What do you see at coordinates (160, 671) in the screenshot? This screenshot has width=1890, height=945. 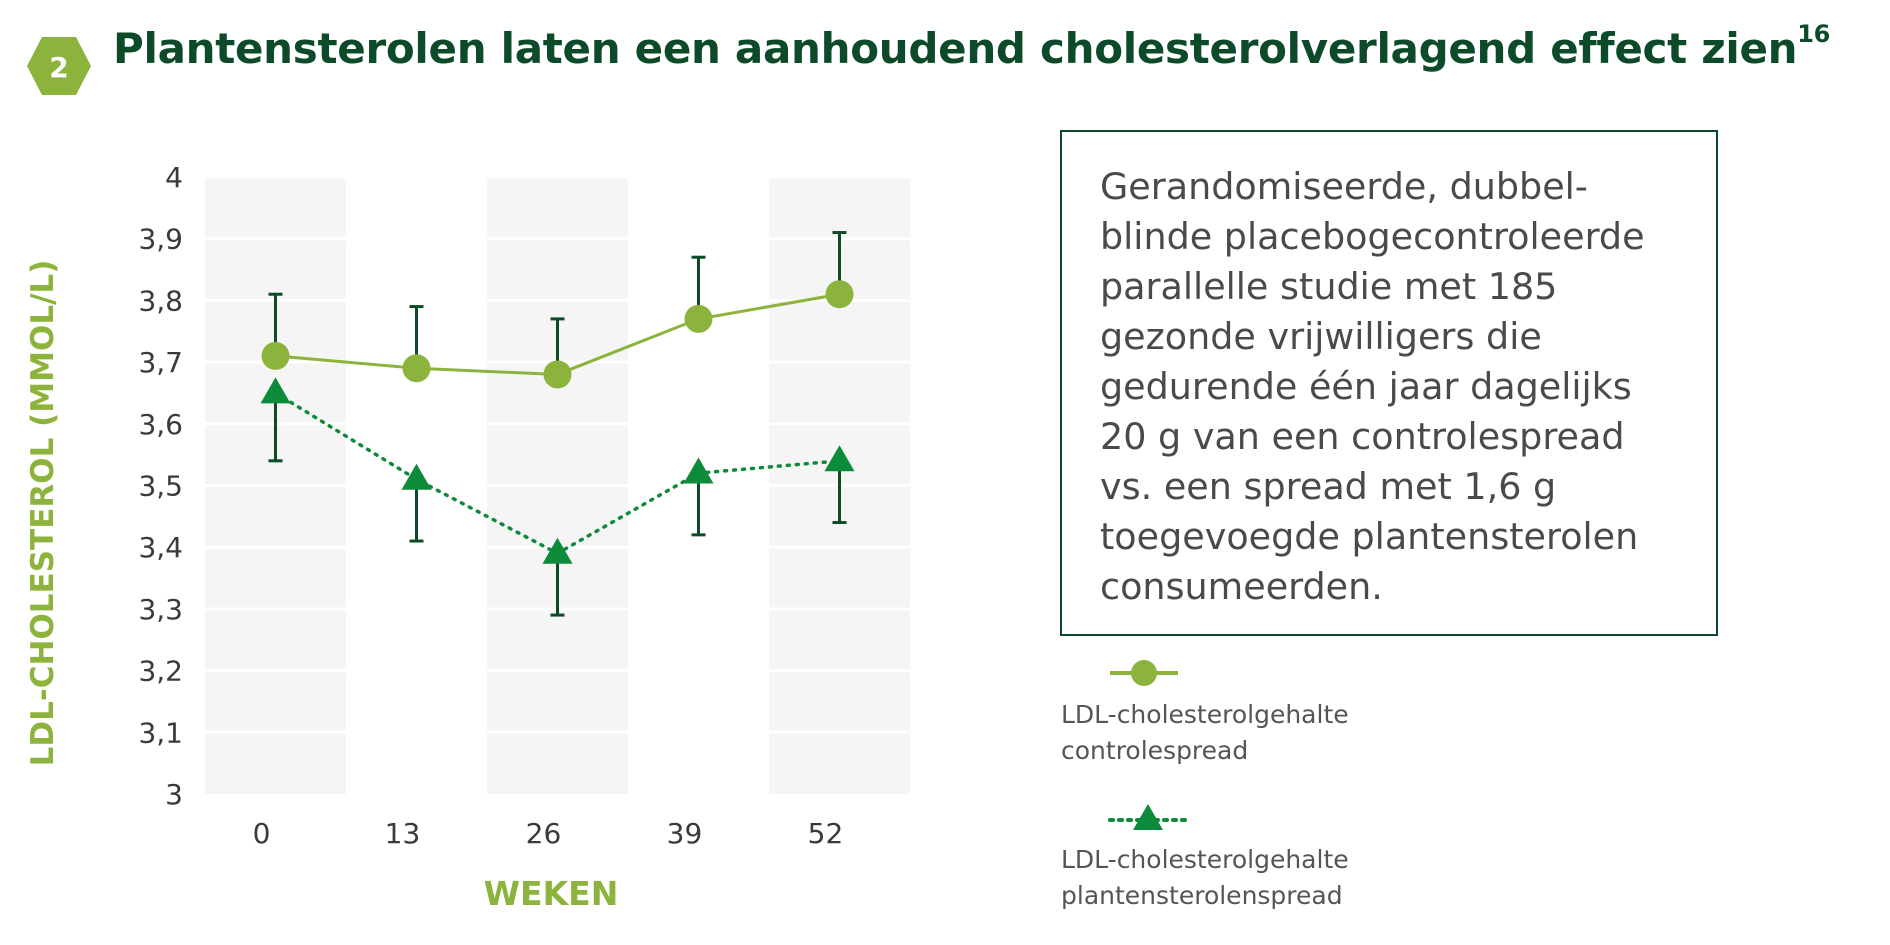 I see `y-tick-label: 3,2` at bounding box center [160, 671].